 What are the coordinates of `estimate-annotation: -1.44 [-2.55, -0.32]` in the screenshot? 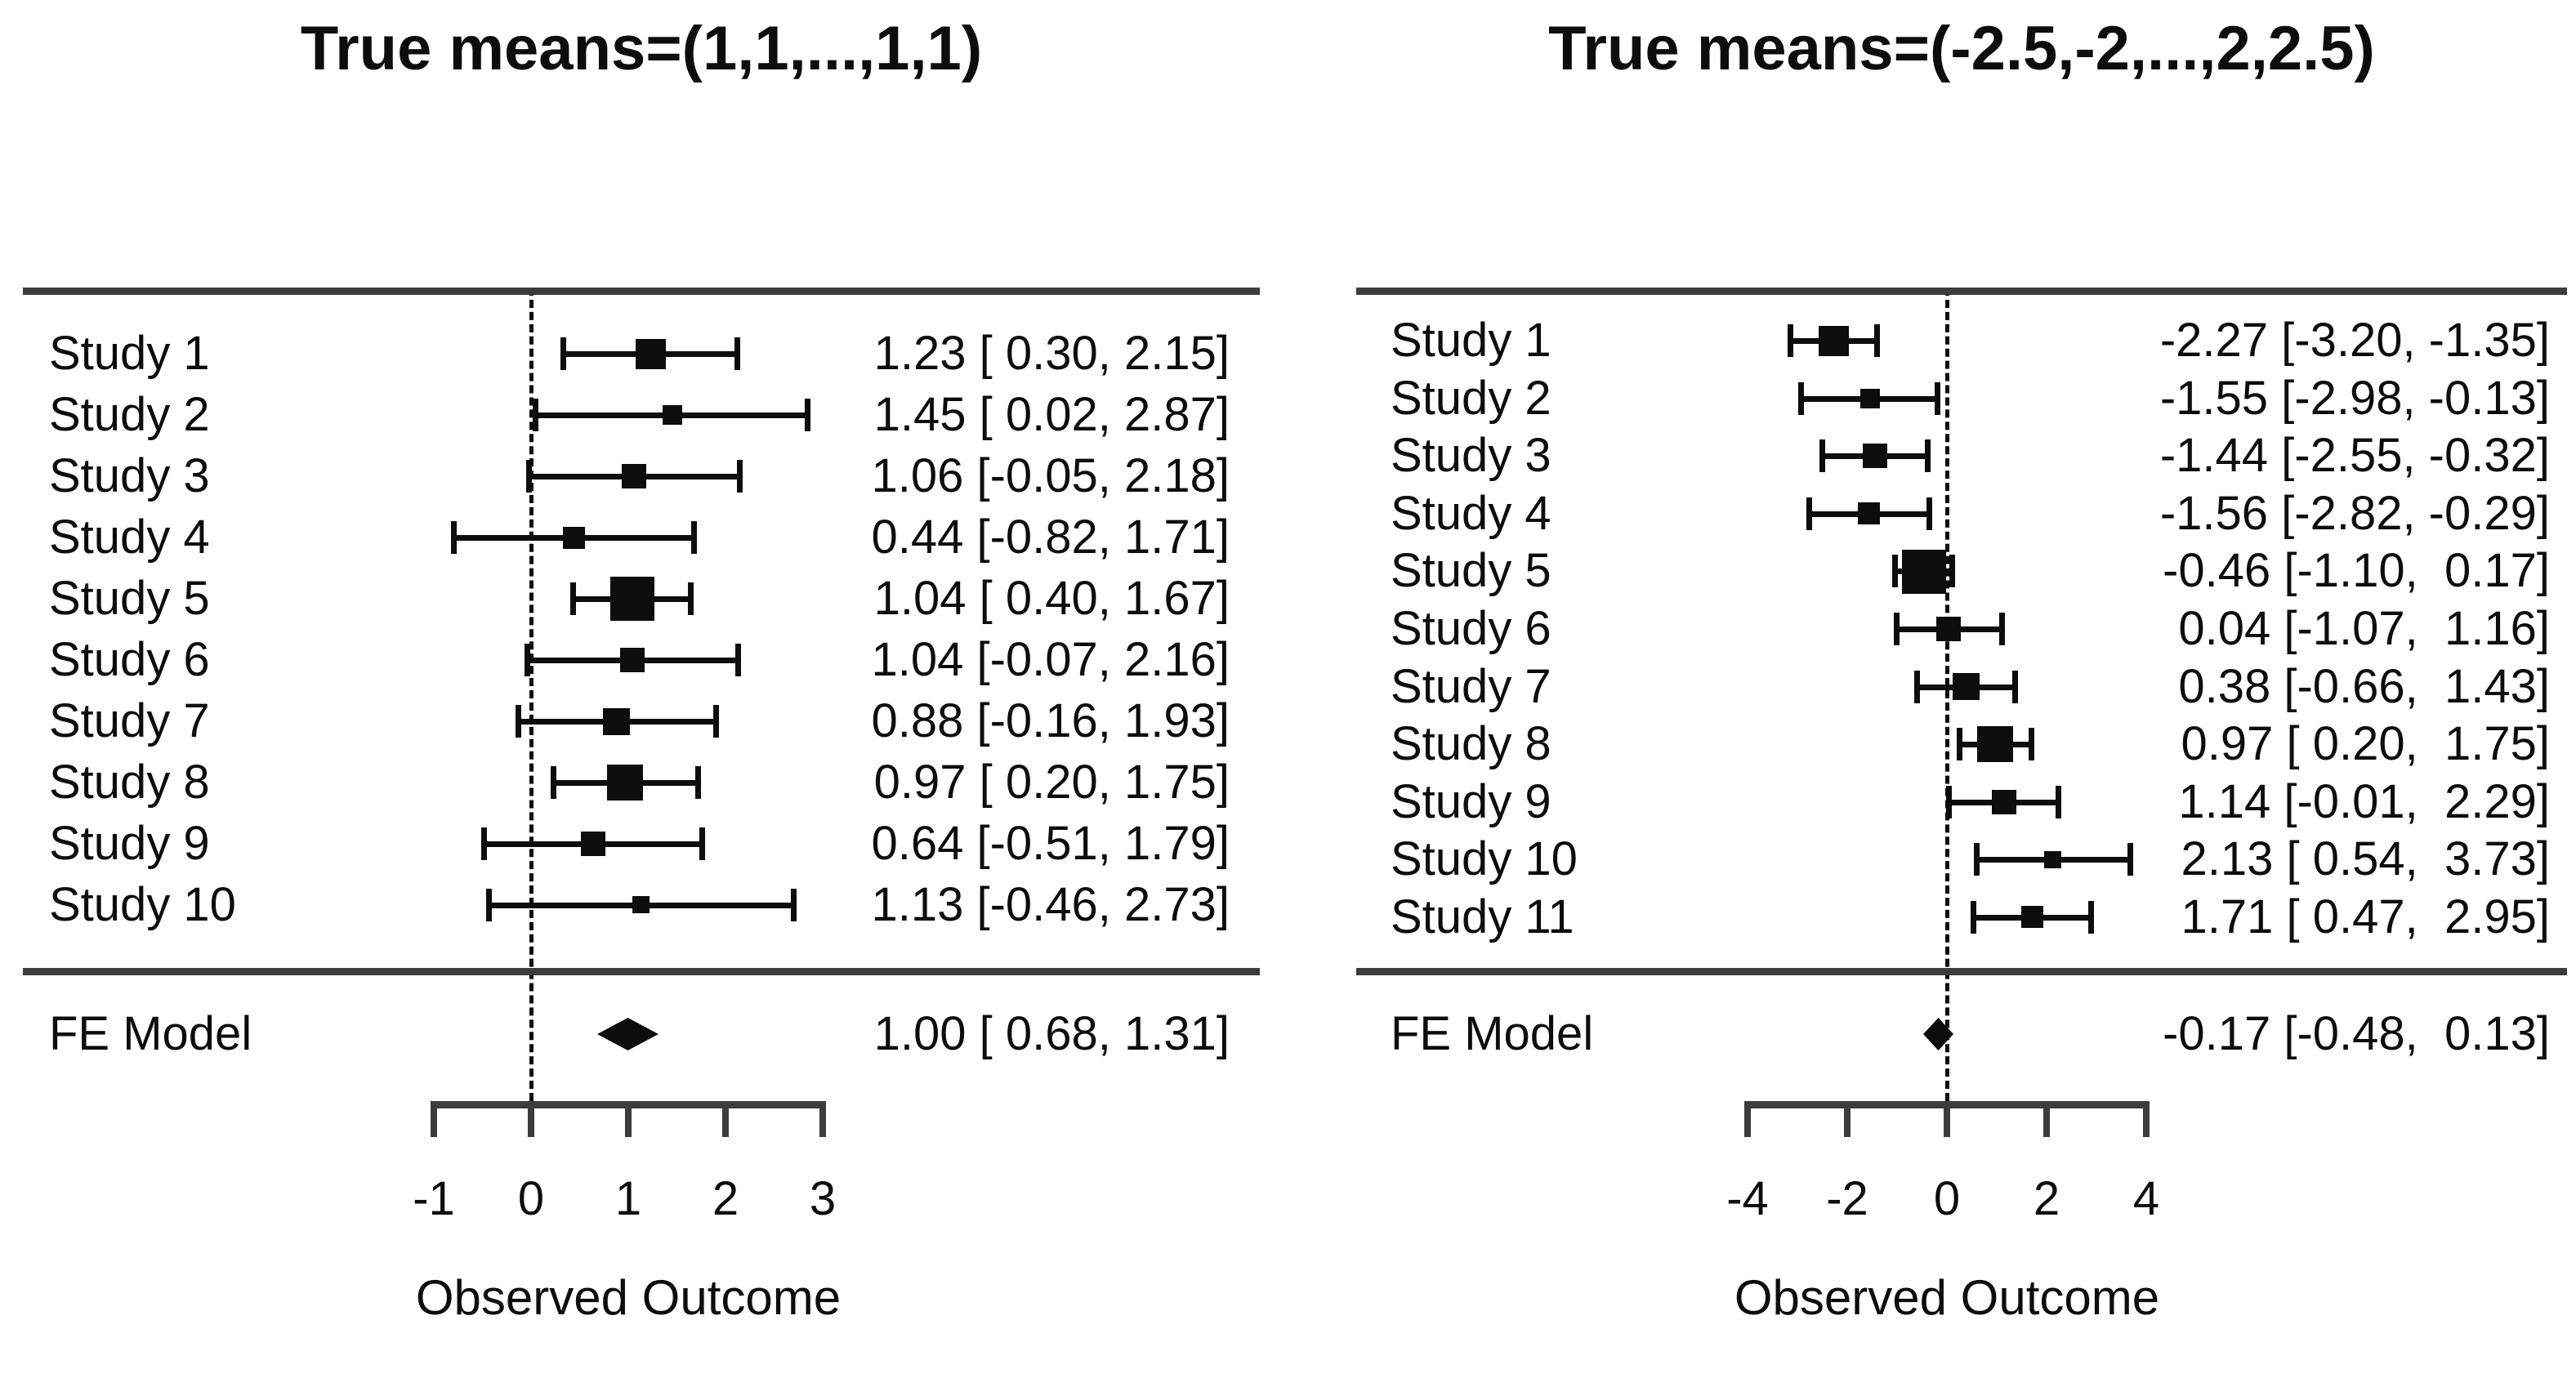 It's located at (2354, 455).